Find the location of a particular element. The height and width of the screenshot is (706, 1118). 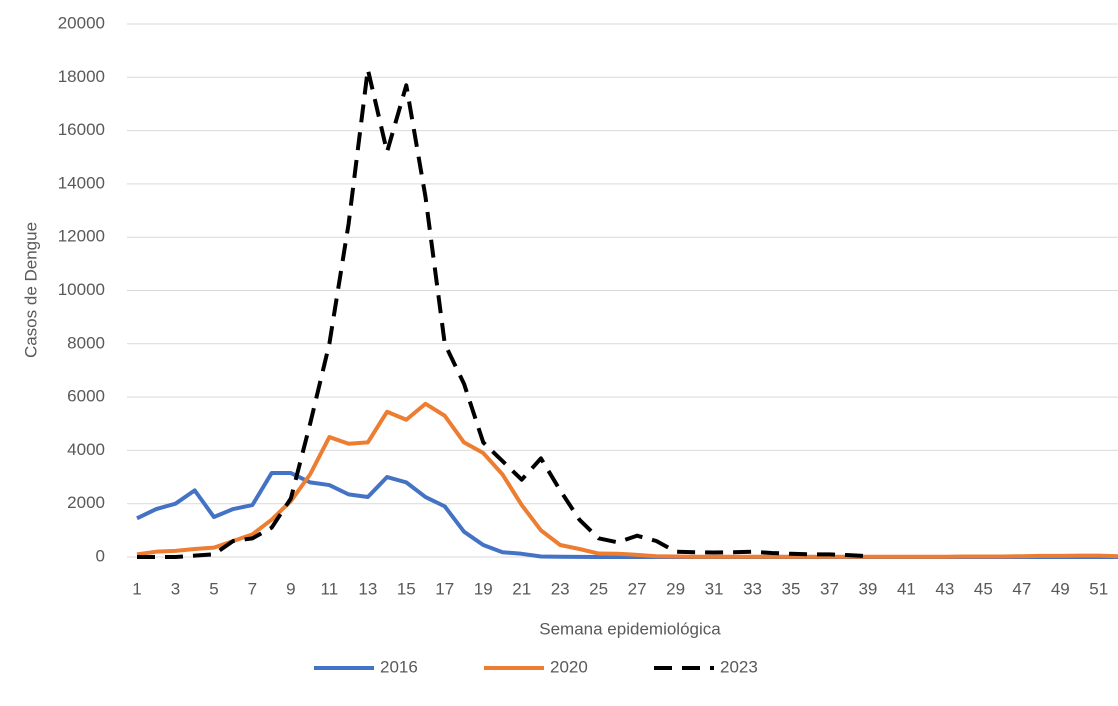

legend-label: 2023 is located at coordinates (739, 666).